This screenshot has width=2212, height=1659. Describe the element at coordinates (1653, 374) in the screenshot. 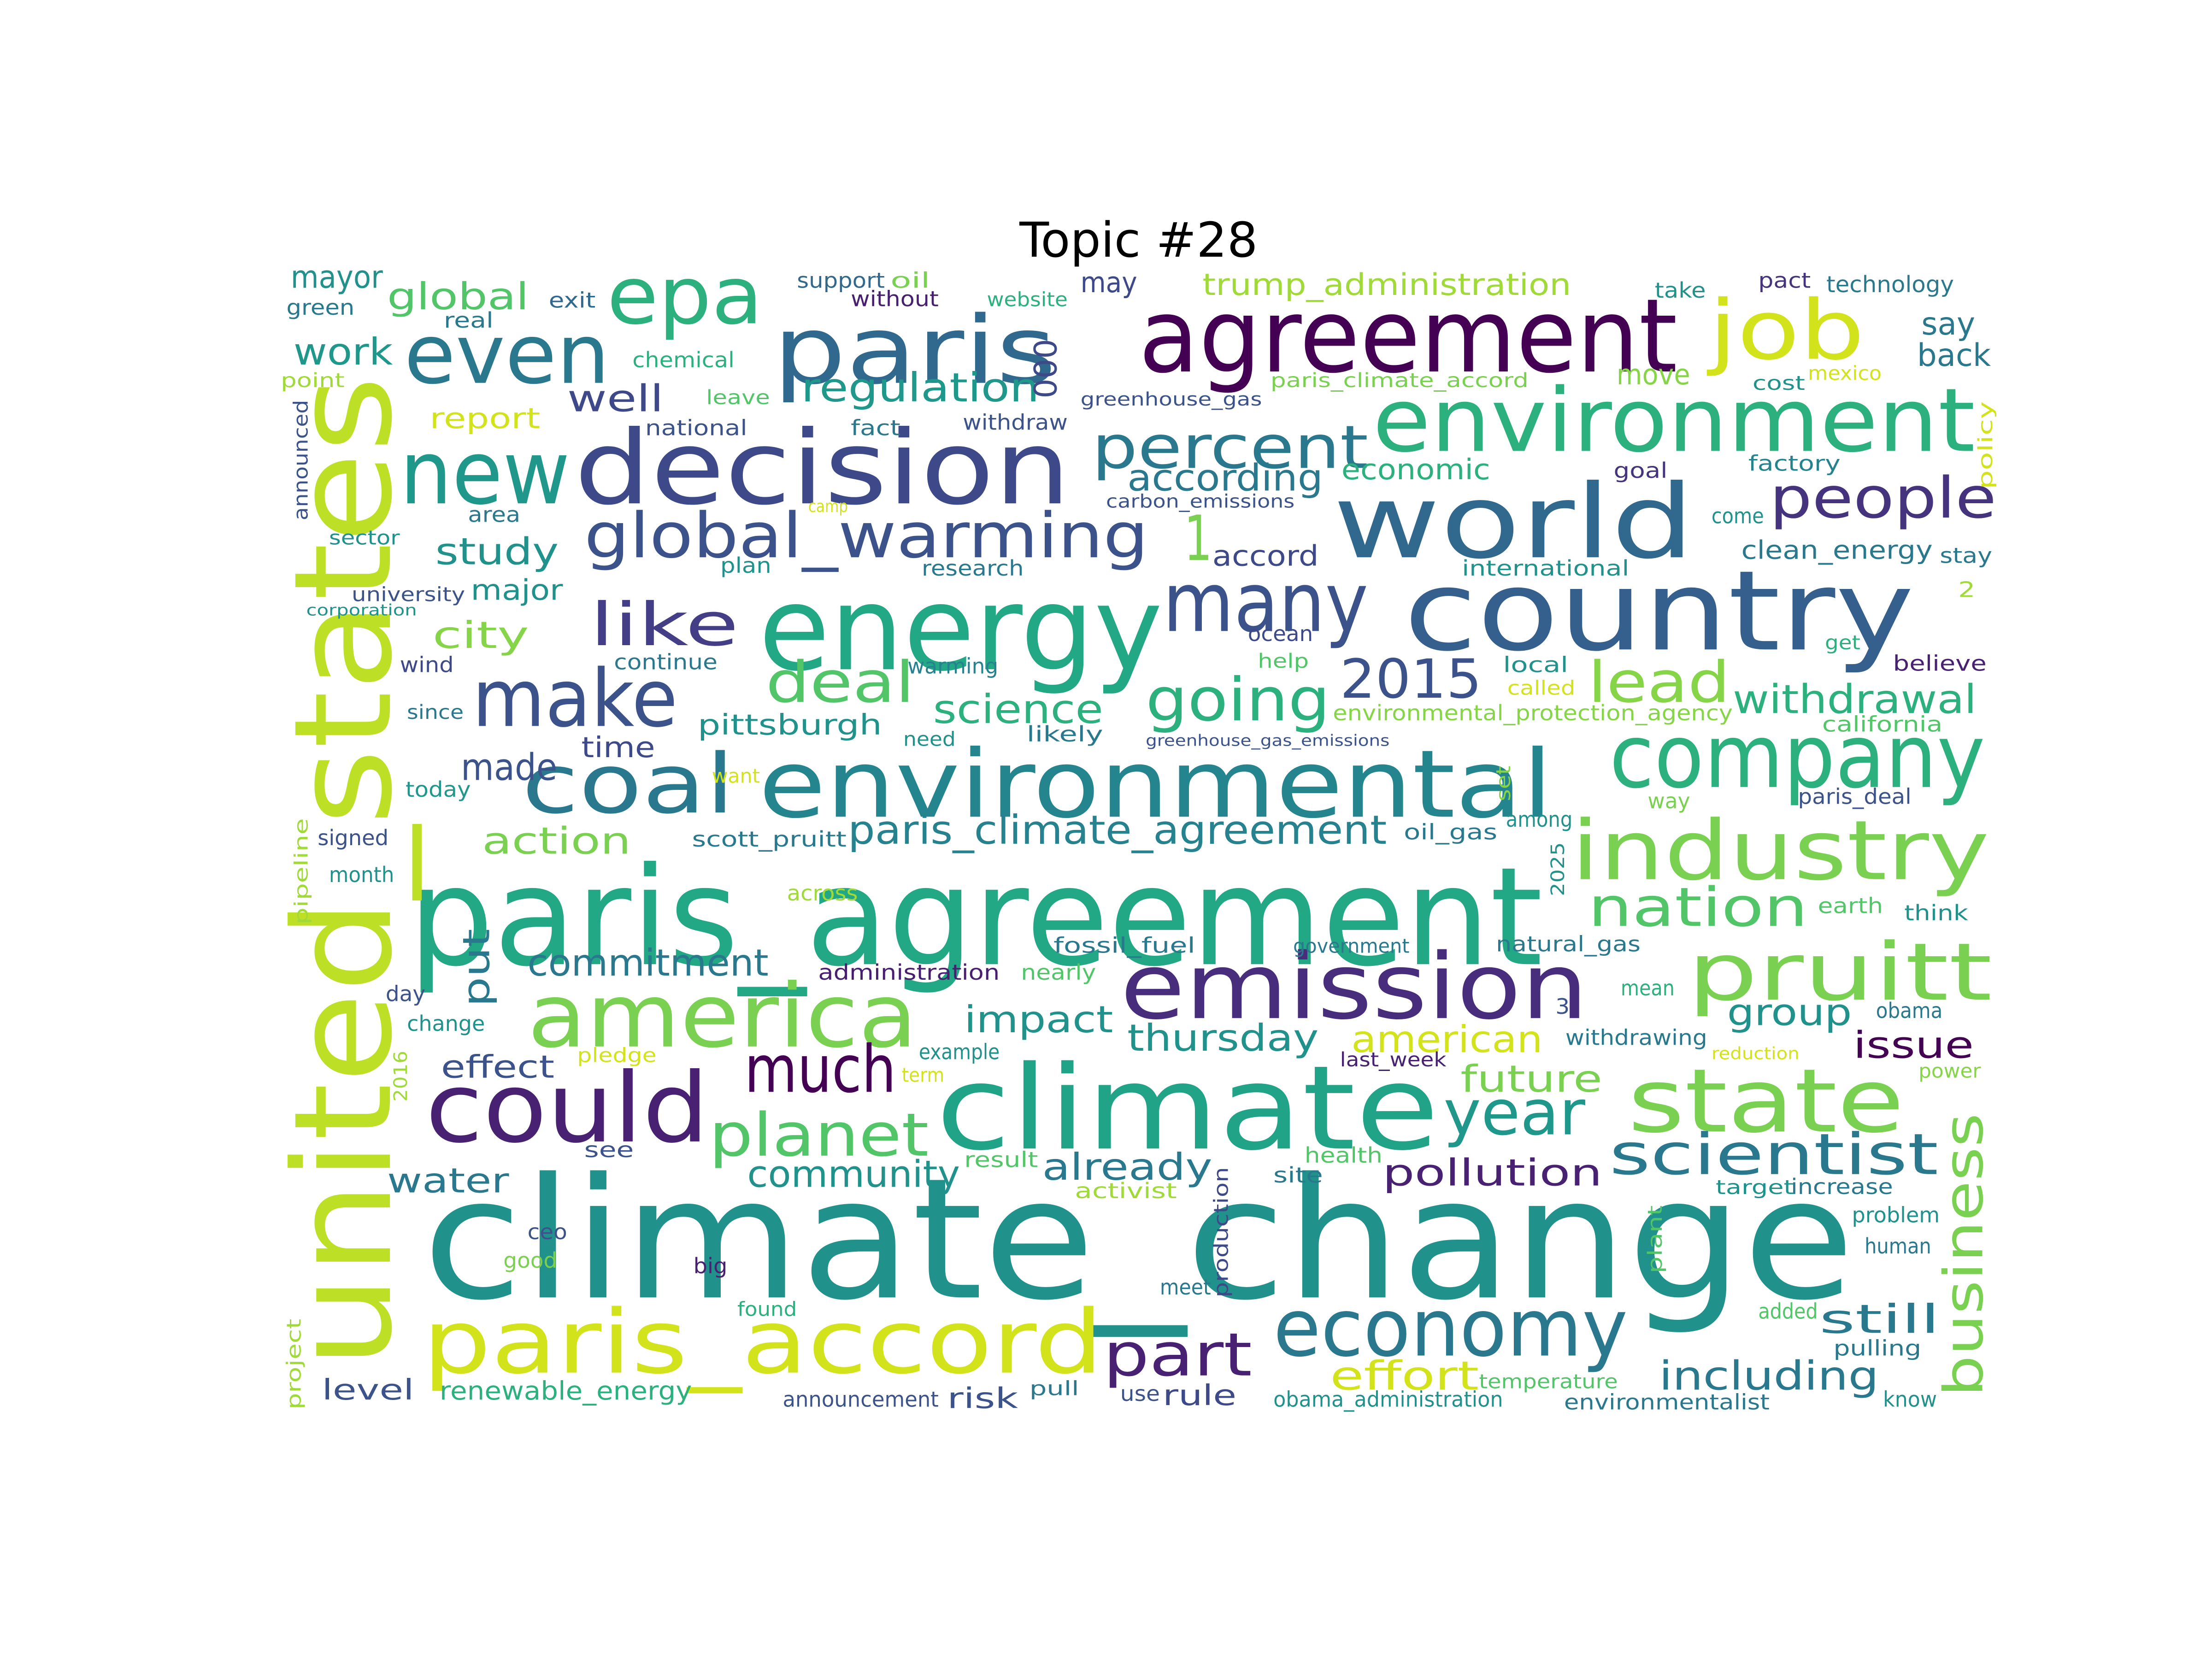

I see `word-move: move` at that location.